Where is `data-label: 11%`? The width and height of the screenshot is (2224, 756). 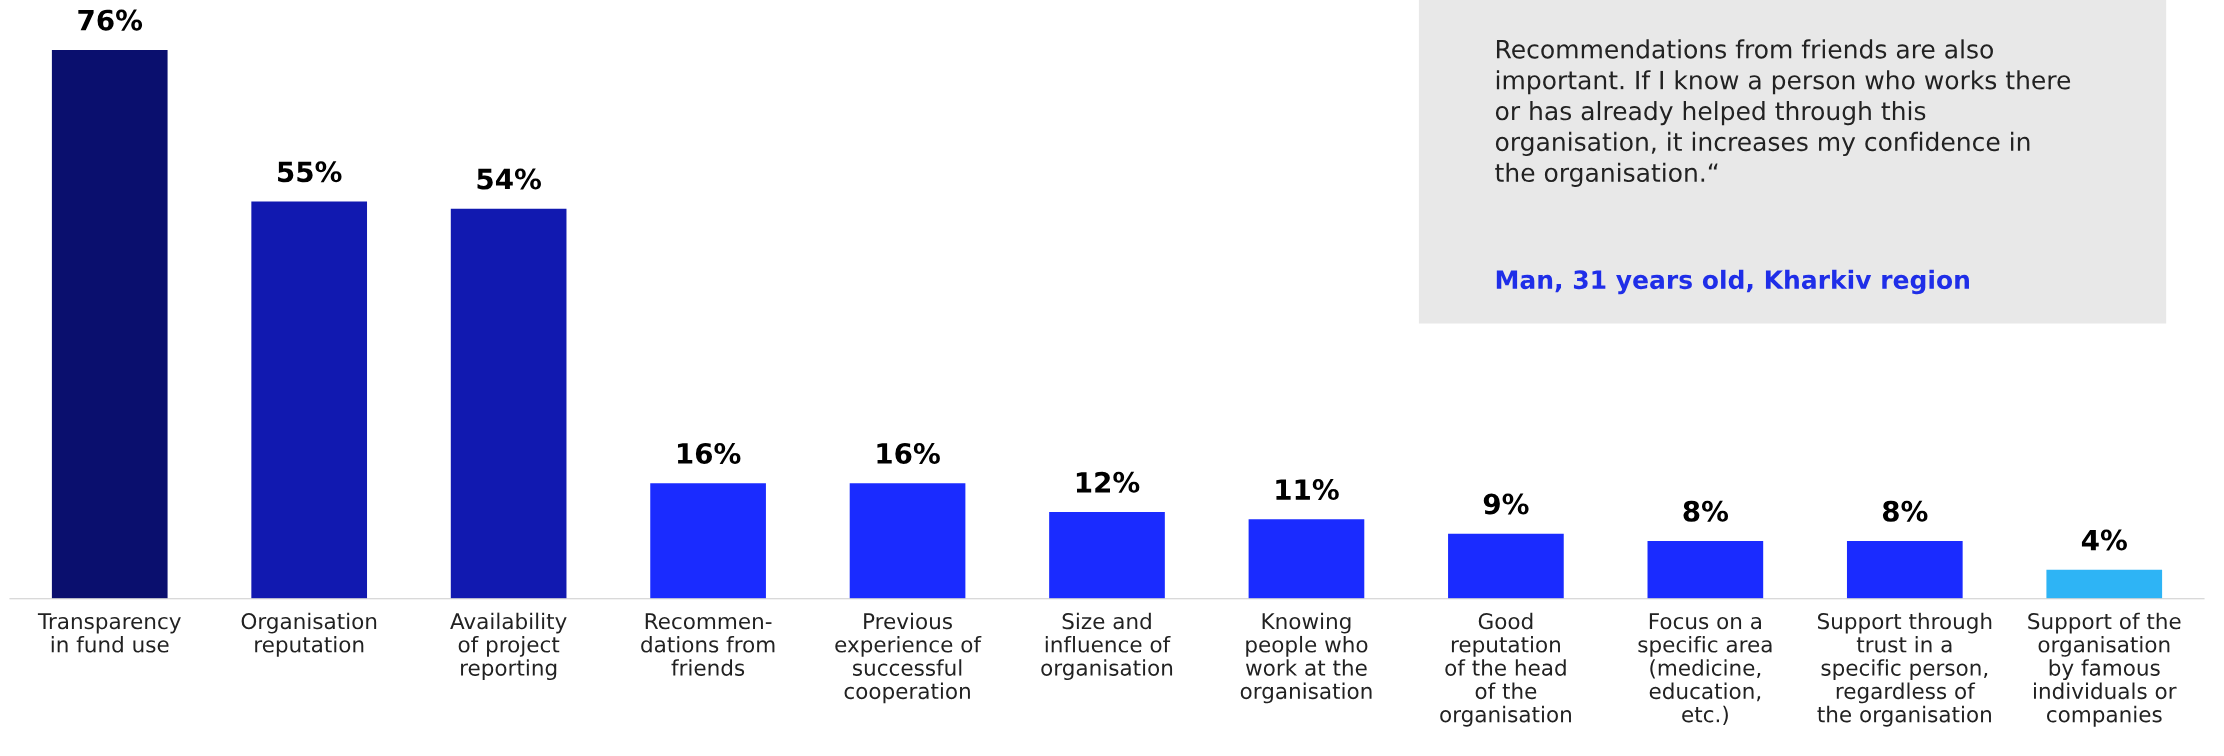 data-label: 11% is located at coordinates (1307, 490).